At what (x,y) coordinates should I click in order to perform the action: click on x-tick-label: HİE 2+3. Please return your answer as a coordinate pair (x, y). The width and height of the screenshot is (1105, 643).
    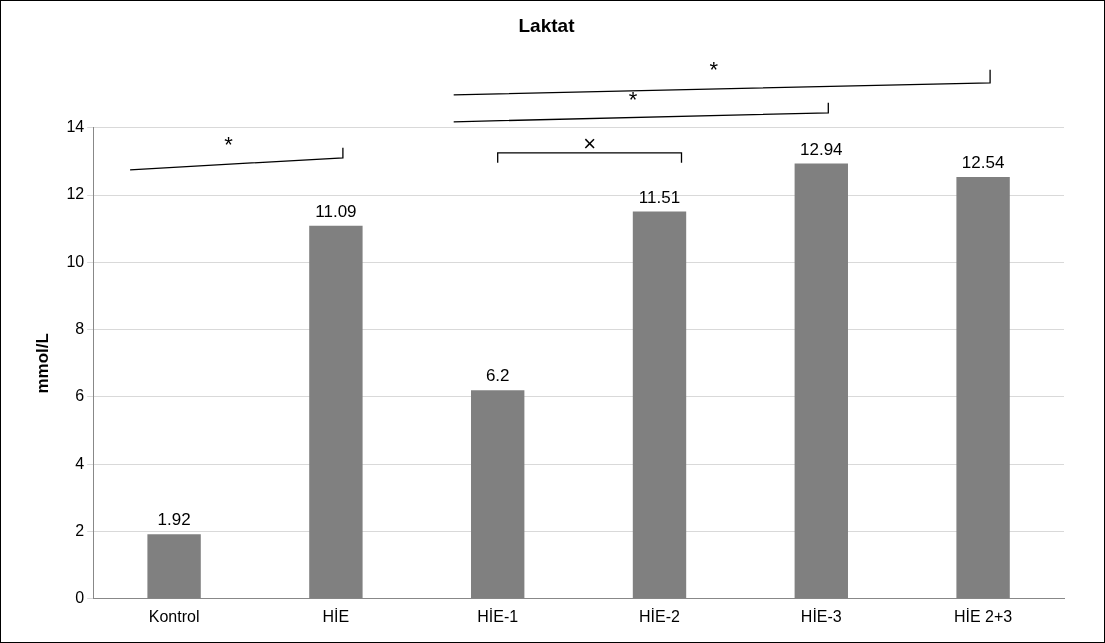
    Looking at the image, I should click on (983, 615).